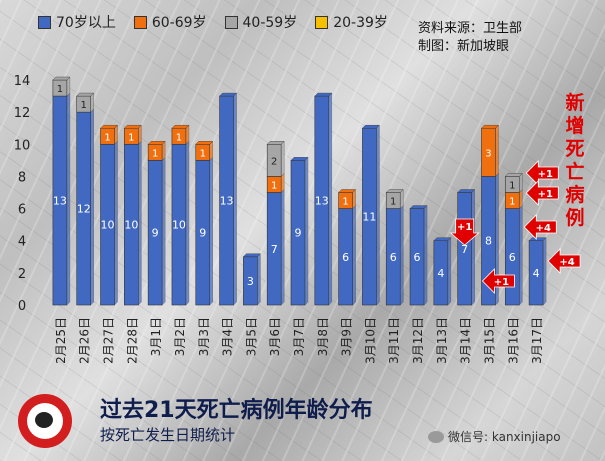 The height and width of the screenshot is (461, 605). What do you see at coordinates (22, 81) in the screenshot?
I see `y-tick-label: 14` at bounding box center [22, 81].